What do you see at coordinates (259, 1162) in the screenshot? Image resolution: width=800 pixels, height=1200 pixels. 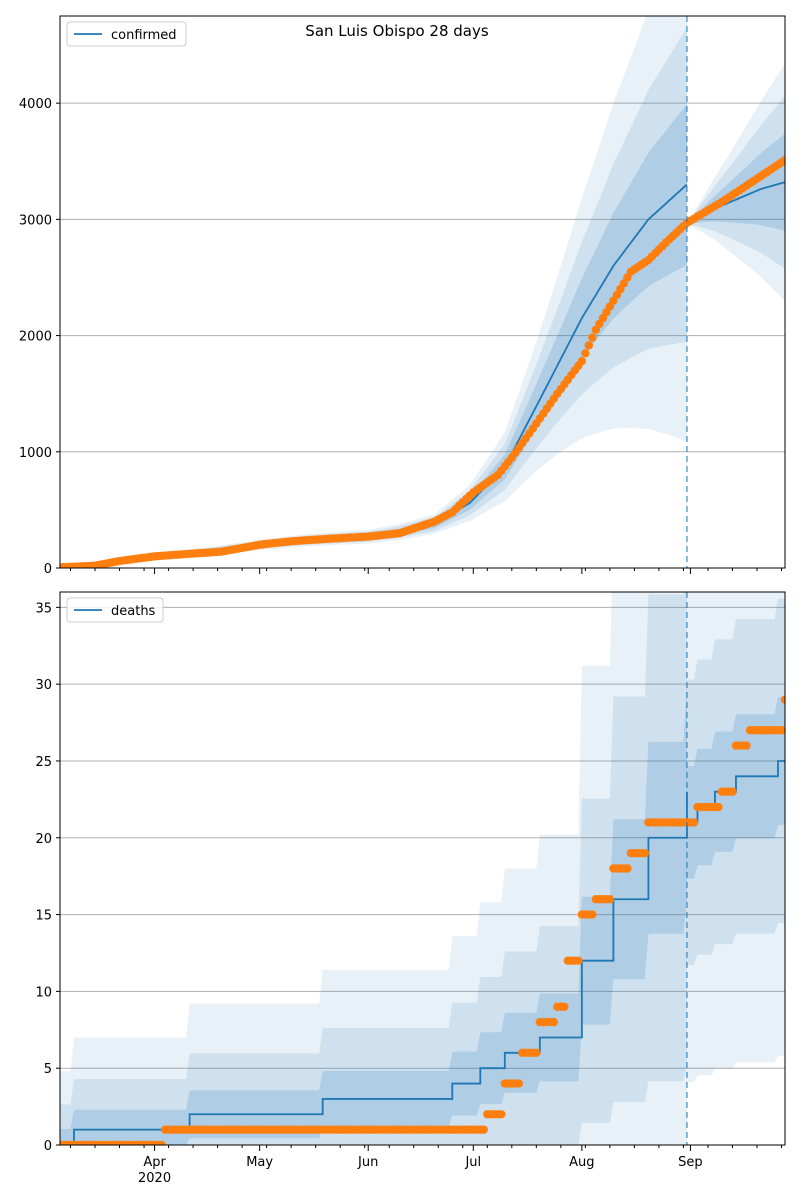 I see `x-tick-label: May` at bounding box center [259, 1162].